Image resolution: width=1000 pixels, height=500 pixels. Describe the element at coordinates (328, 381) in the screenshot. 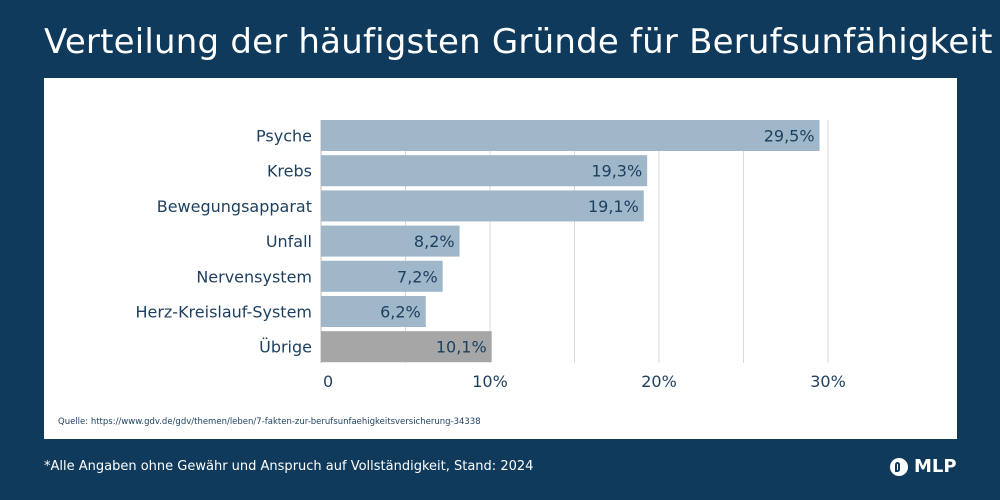

I see `x-tick-label: 0` at that location.